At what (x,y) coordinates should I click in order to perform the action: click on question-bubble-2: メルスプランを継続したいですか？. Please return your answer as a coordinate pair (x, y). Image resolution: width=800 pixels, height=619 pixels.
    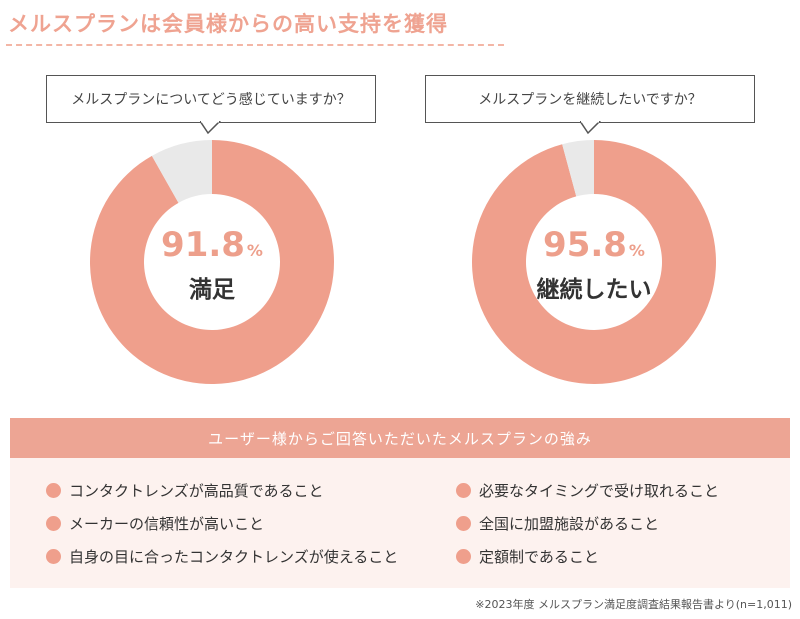
    Looking at the image, I should click on (590, 99).